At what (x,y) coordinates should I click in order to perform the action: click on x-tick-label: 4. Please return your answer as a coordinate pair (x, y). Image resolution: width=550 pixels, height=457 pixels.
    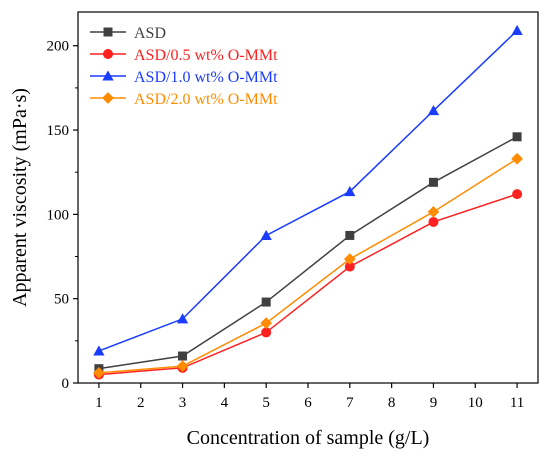
    Looking at the image, I should click on (225, 403).